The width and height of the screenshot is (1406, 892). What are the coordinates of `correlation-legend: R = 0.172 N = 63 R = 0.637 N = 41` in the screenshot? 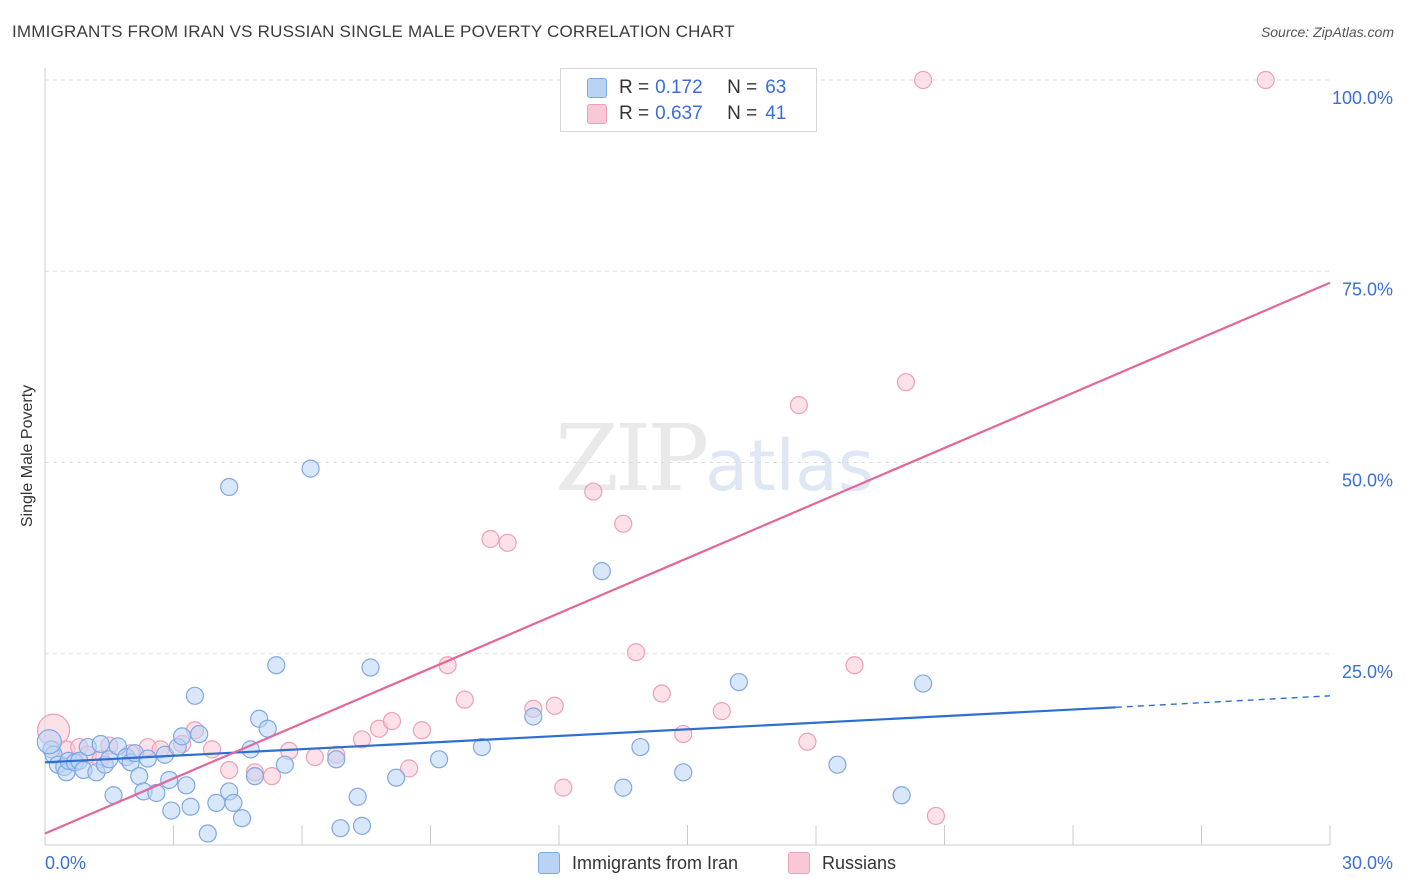 It's located at (688, 100).